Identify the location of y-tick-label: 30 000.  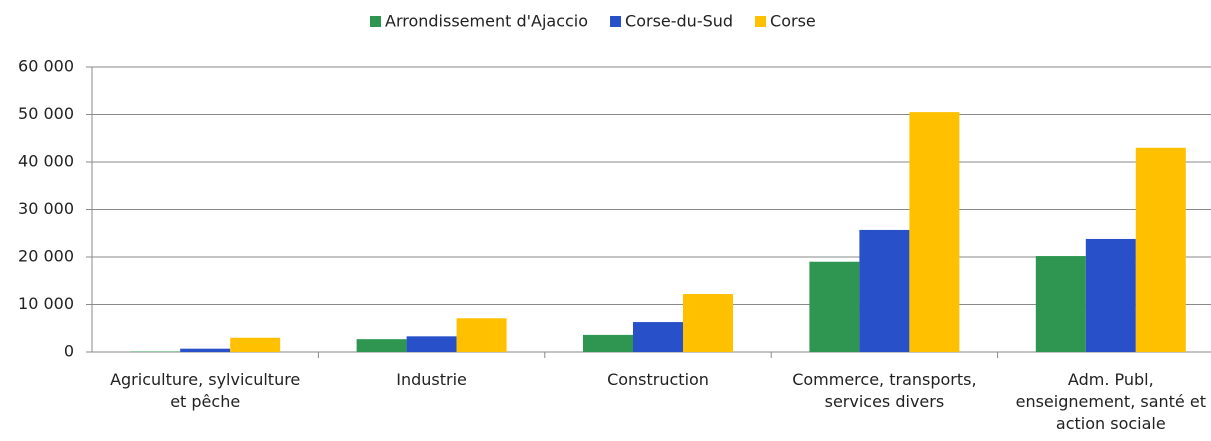
(46, 208).